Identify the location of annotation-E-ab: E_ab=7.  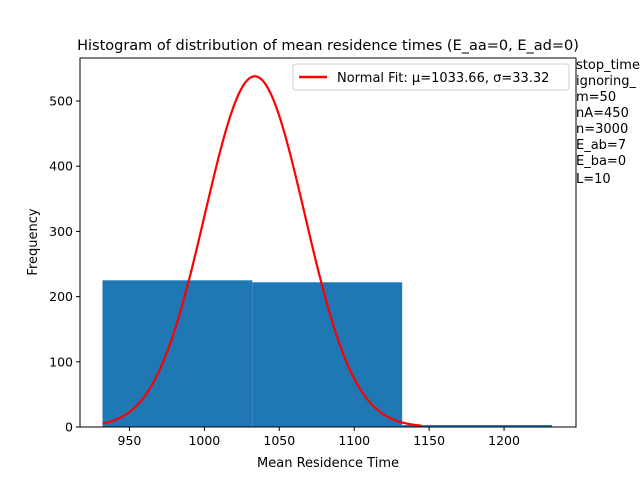
(601, 145).